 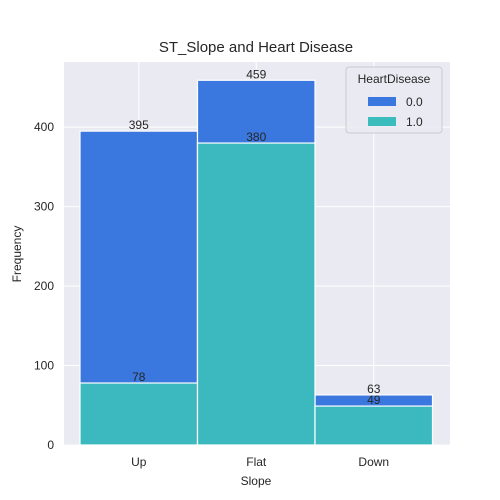 I want to click on y-axis-label: Frequency, so click(x=17, y=254).